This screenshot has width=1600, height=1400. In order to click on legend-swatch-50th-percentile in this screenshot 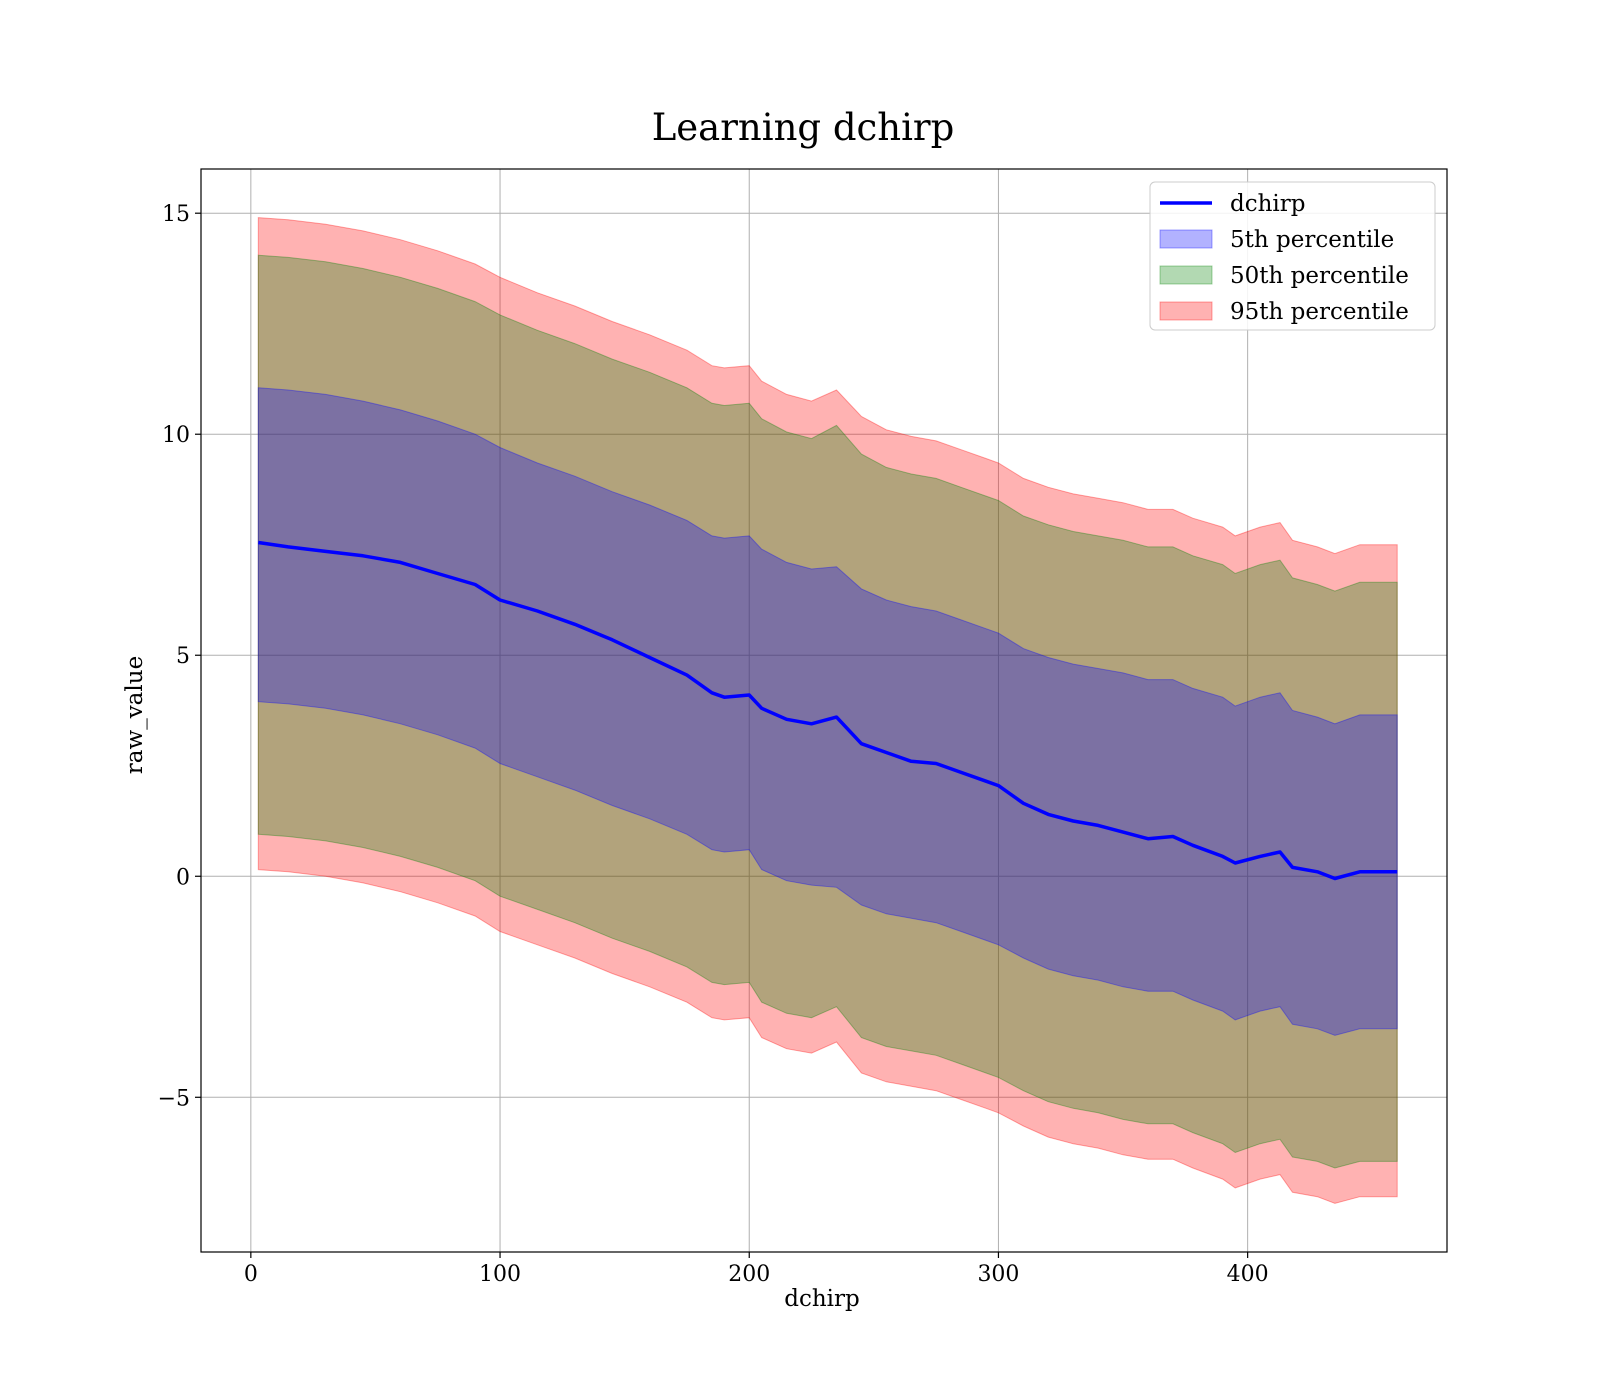, I will do `click(1186, 275)`.